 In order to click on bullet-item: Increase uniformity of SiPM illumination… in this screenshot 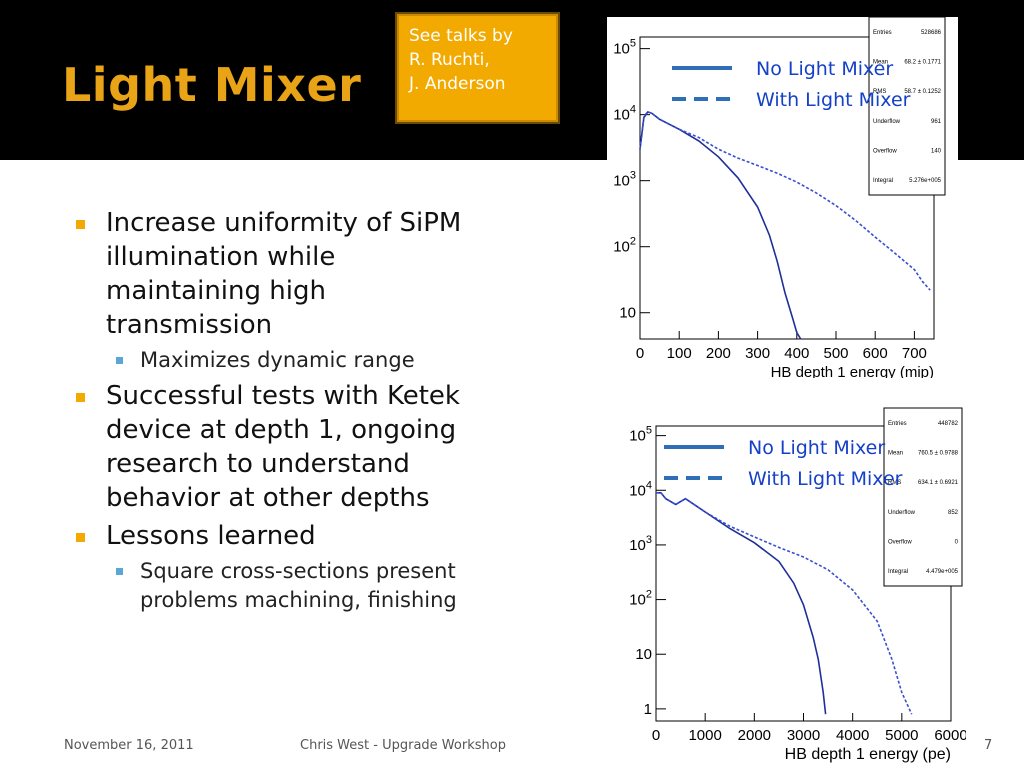, I will do `click(267, 274)`.